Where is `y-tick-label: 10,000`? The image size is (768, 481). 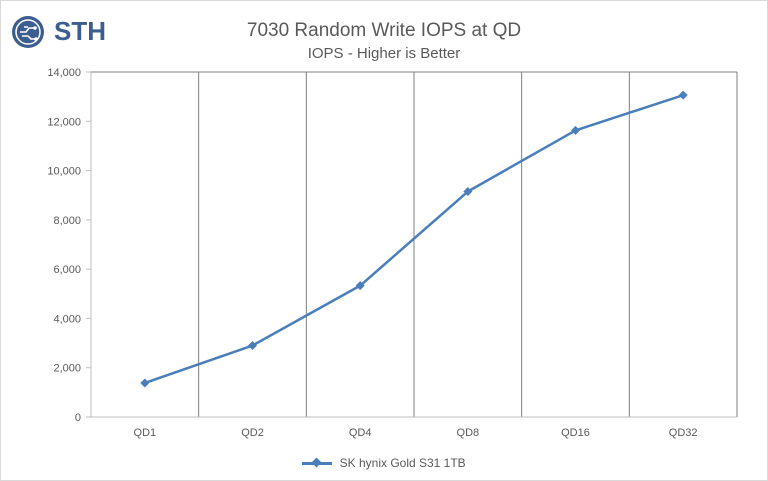
y-tick-label: 10,000 is located at coordinates (64, 172).